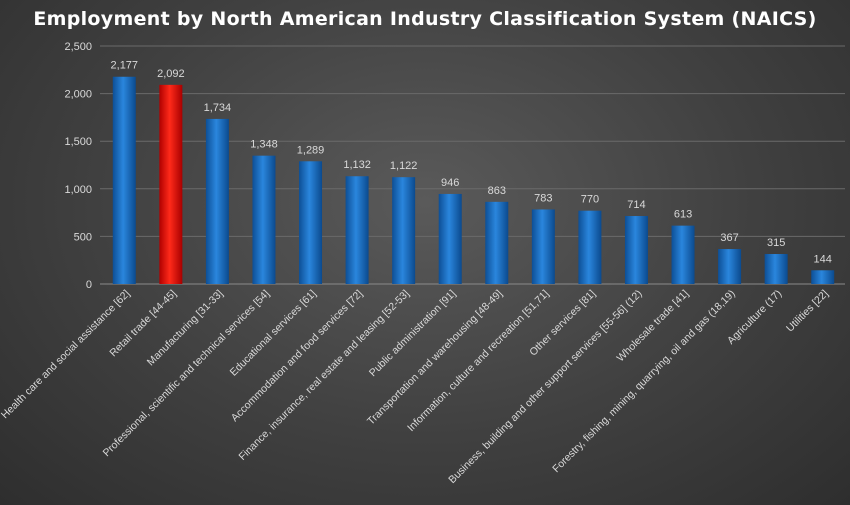 The width and height of the screenshot is (850, 505). I want to click on data-label: 714, so click(636, 205).